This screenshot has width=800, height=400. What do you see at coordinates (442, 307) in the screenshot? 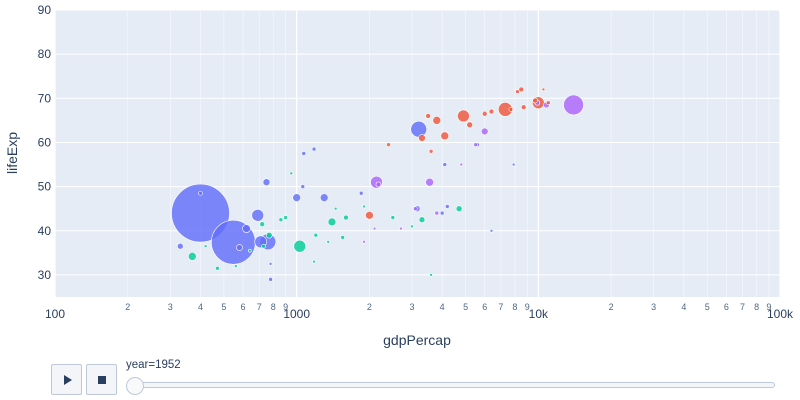
I see `x-tick-label: 4` at bounding box center [442, 307].